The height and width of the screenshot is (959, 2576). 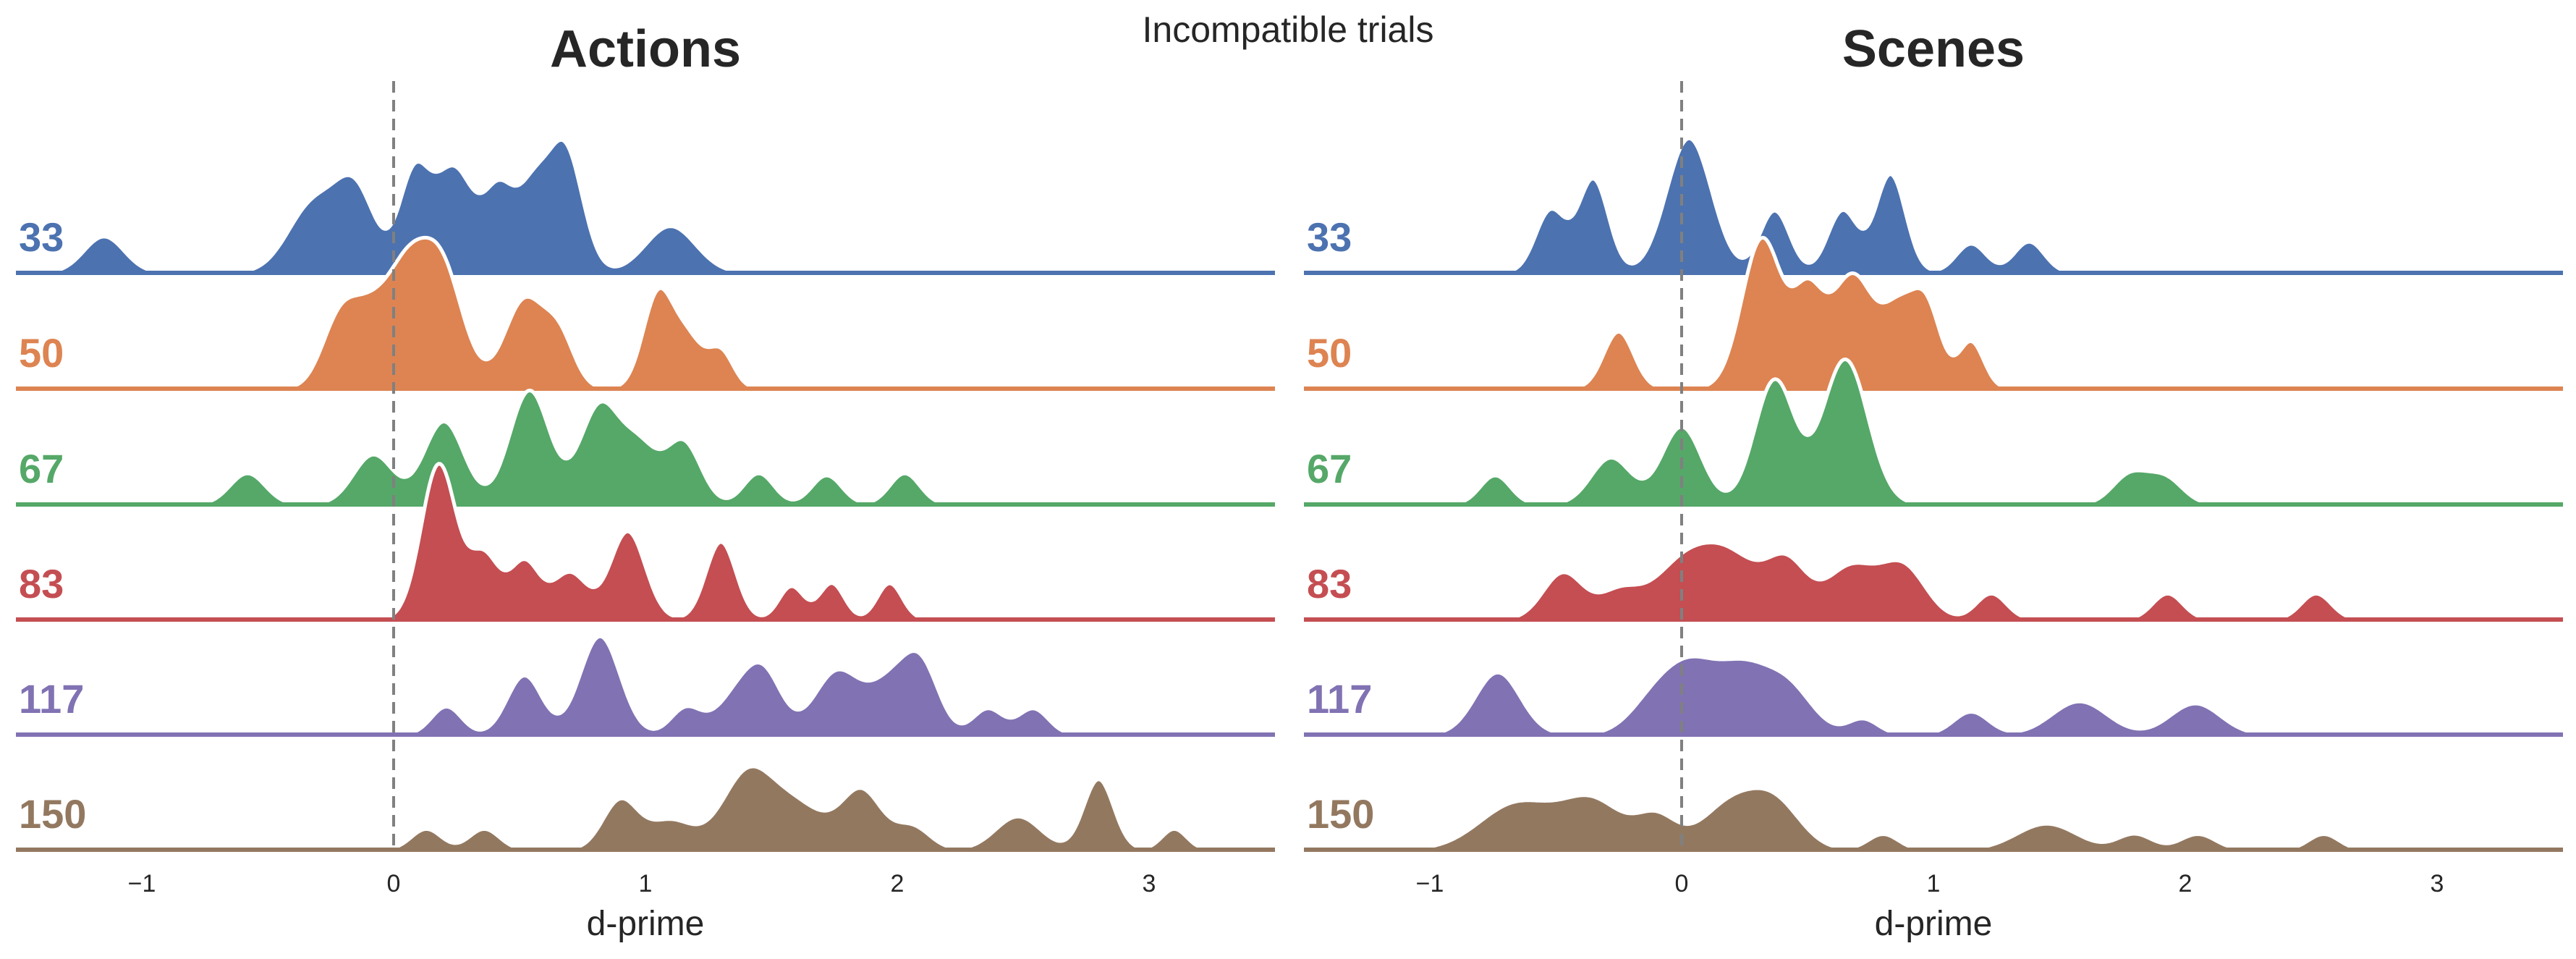 What do you see at coordinates (645, 49) in the screenshot?
I see `panel-title: Actions` at bounding box center [645, 49].